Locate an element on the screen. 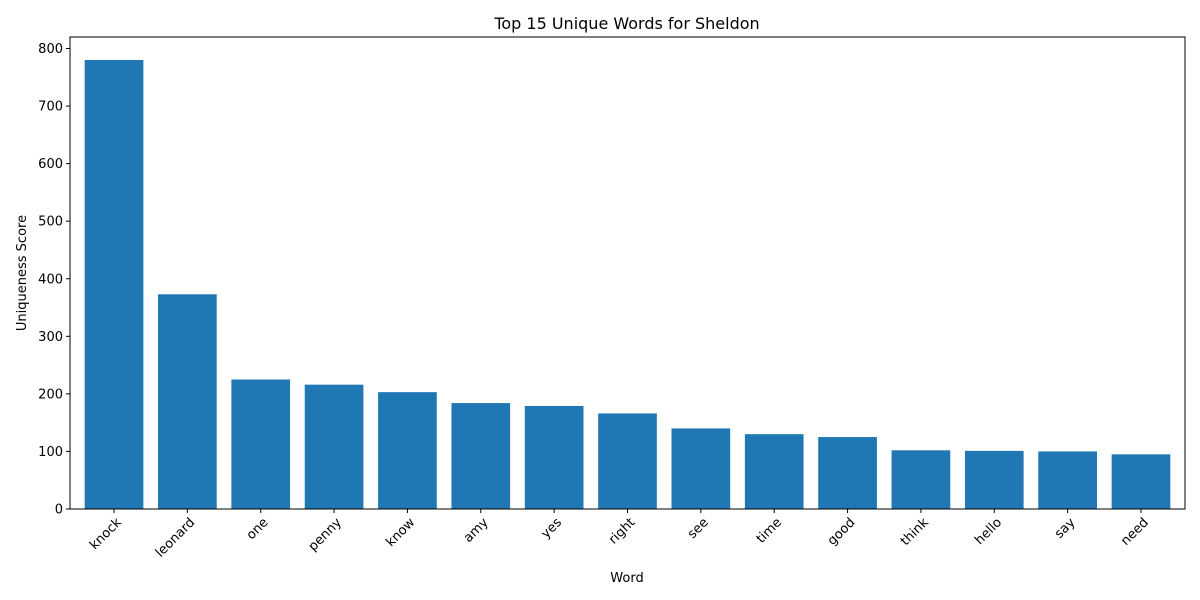 This screenshot has width=1200, height=600. y-axis-ticks: 0 100 200 300 400 500 600 700 800 is located at coordinates (54, 280).